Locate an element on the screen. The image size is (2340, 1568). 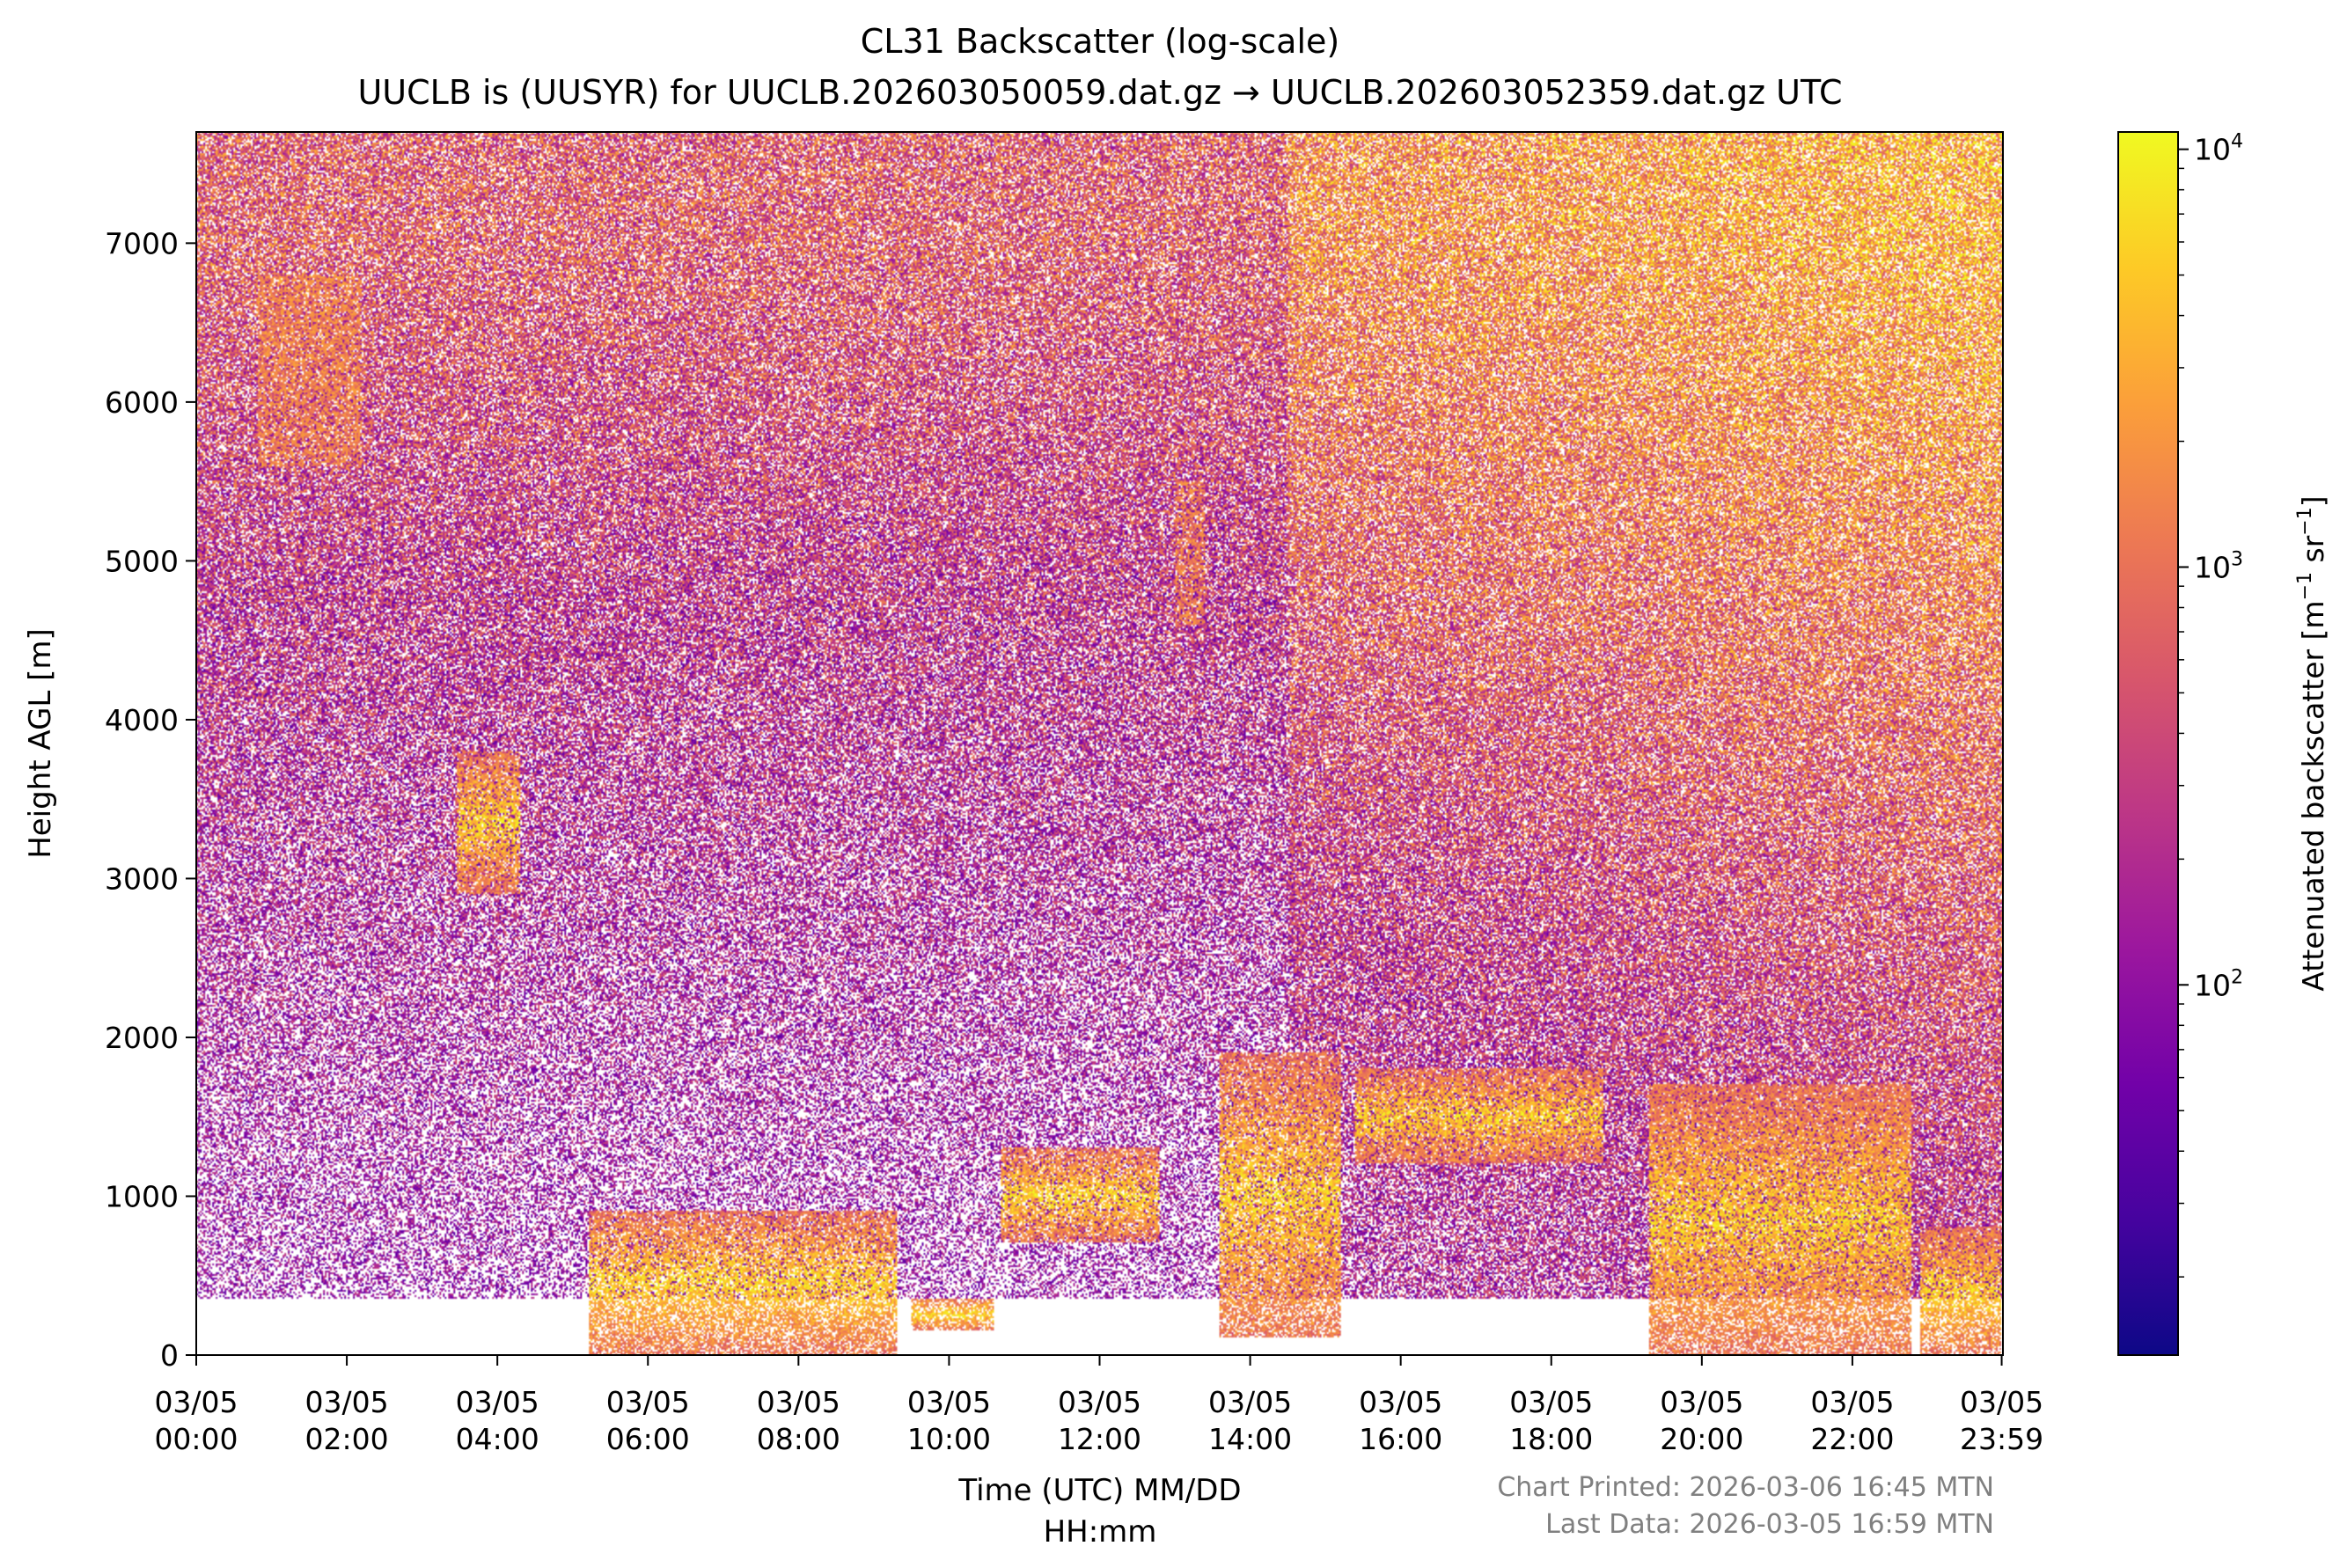
y-tick-label: 1000 is located at coordinates (142, 1196).